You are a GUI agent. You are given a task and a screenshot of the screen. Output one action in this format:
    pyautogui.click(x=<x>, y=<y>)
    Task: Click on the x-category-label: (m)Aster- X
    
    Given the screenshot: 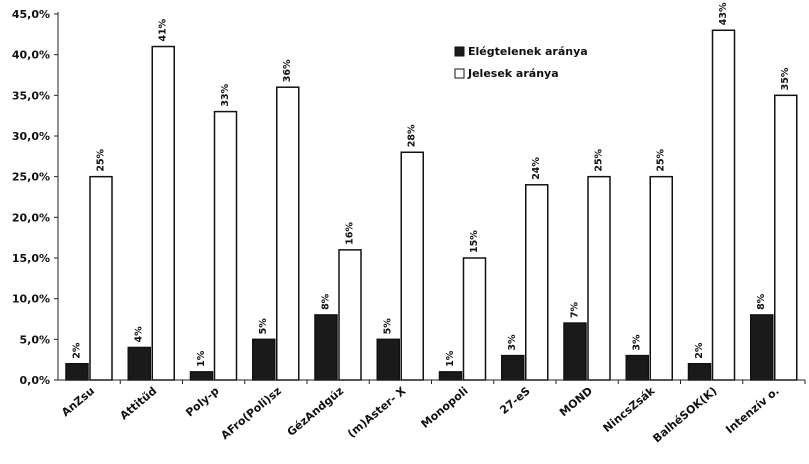 What is the action you would take?
    pyautogui.click(x=377, y=412)
    